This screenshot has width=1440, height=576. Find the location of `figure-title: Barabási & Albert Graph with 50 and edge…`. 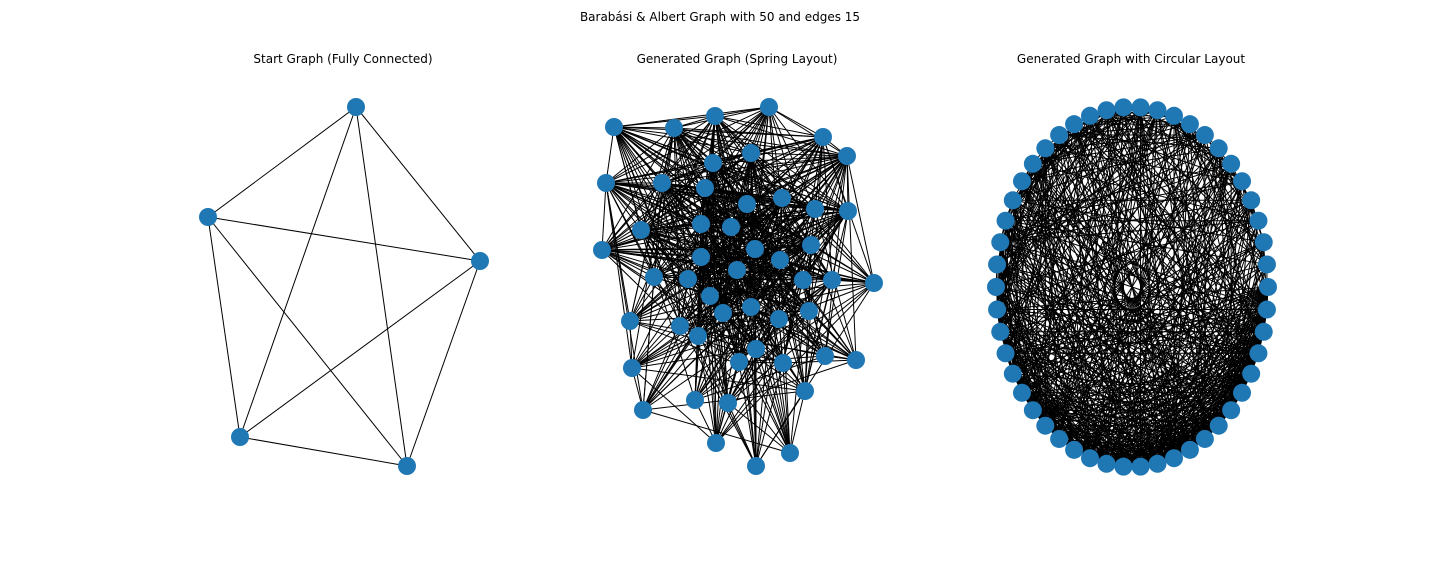

figure-title: Barabási & Albert Graph with 50 and edge… is located at coordinates (720, 17).